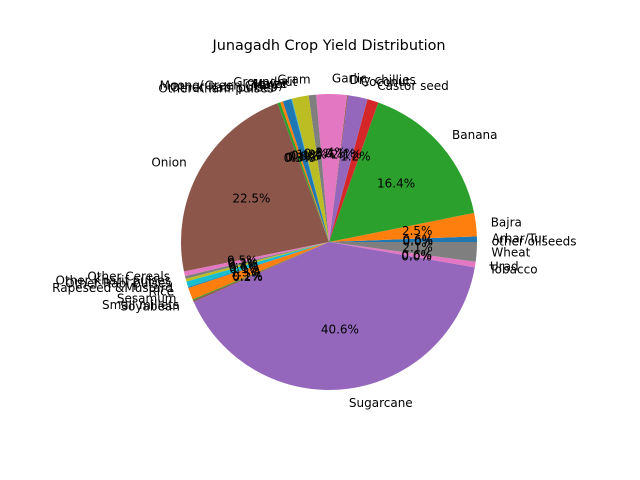 This screenshot has height=480, width=640. What do you see at coordinates (168, 162) in the screenshot?
I see `slice-label-onion-14: Onion` at bounding box center [168, 162].